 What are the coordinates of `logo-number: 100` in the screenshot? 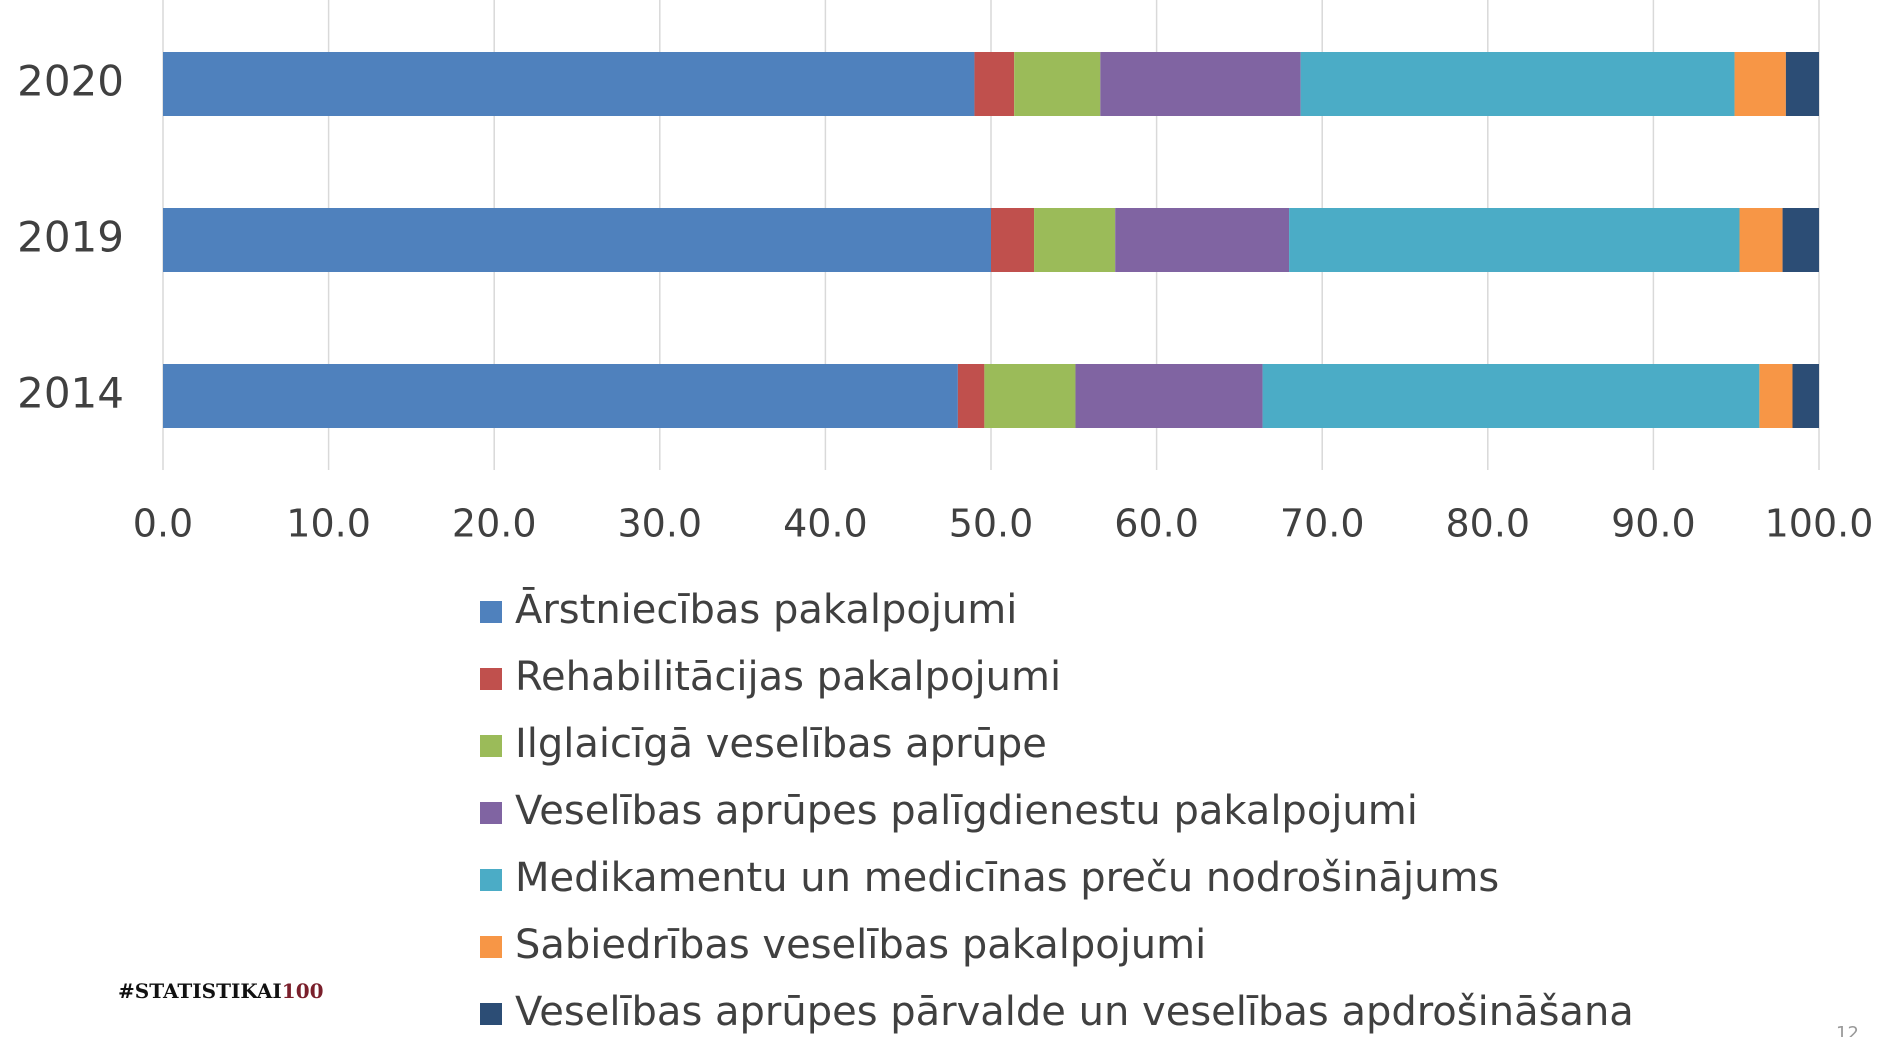 It's located at (303, 991).